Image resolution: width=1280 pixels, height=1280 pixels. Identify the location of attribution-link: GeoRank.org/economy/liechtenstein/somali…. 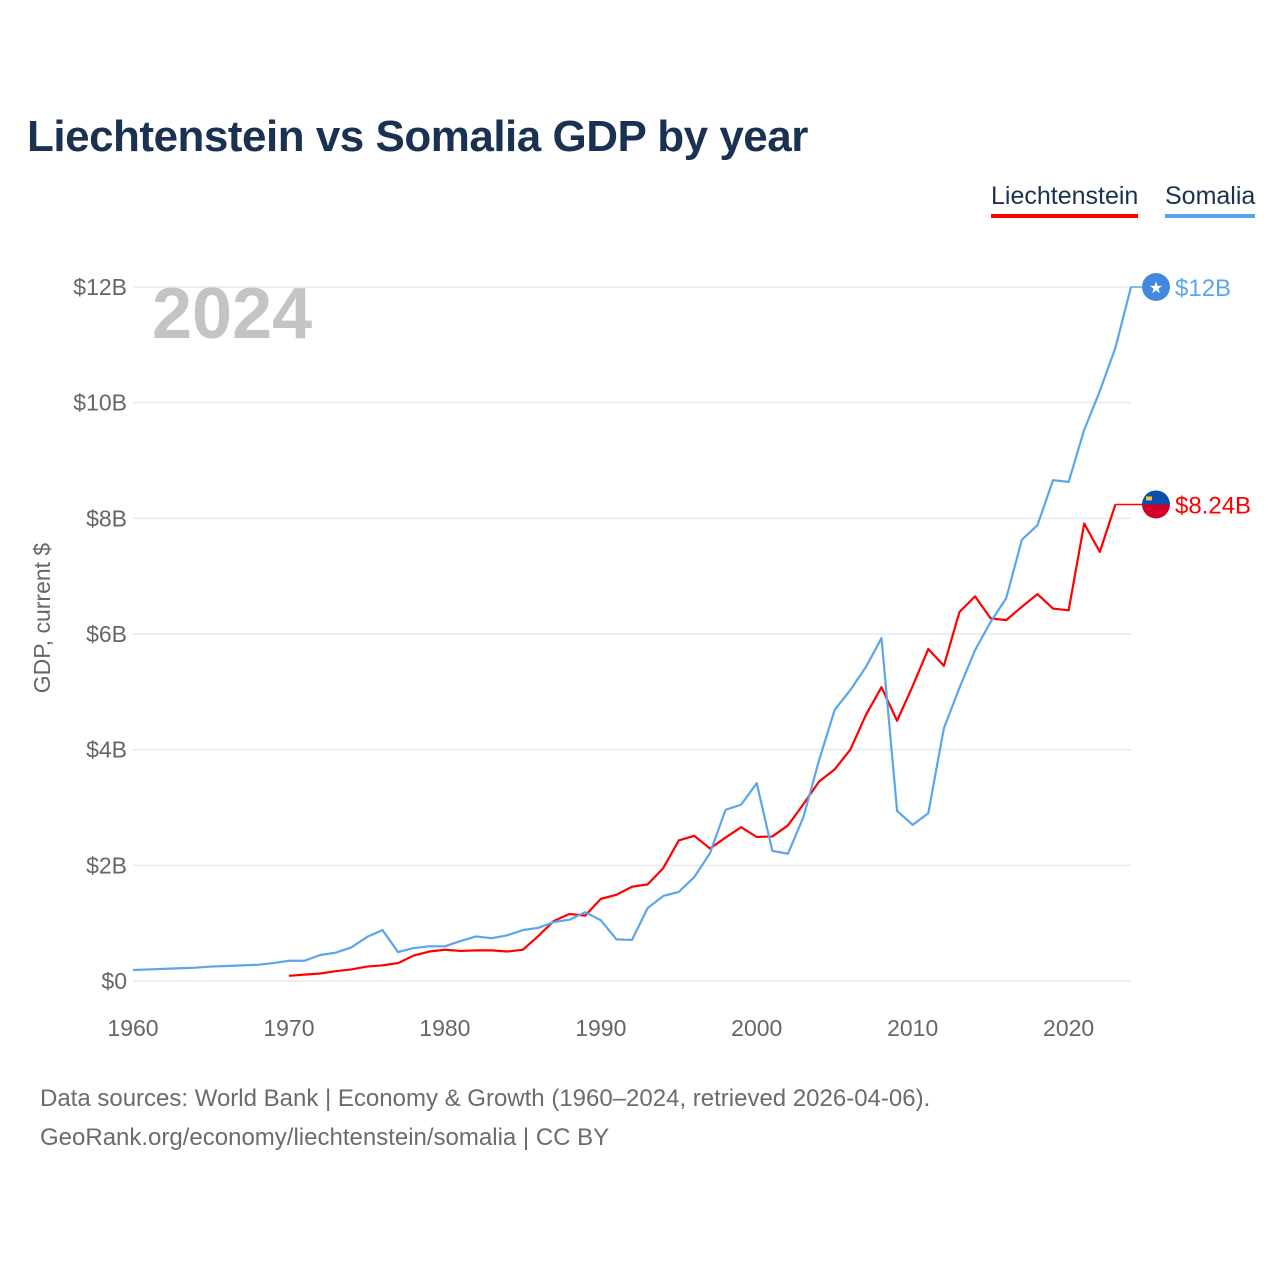
(325, 1137).